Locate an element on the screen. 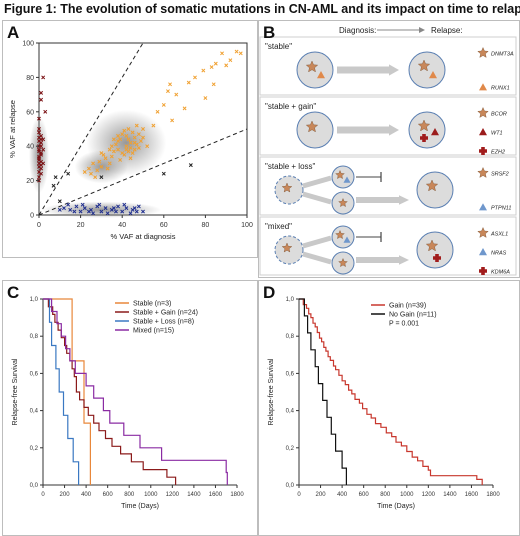  x-tick-label: 400 is located at coordinates (86, 495).